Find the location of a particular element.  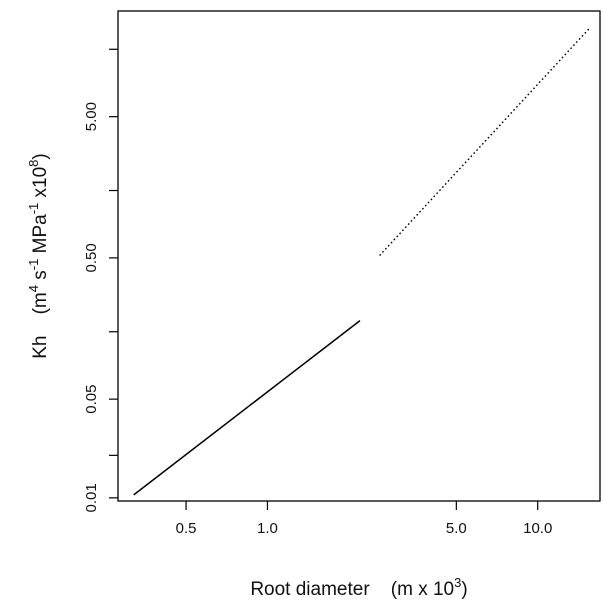

x-tick-label-2: 5.0 is located at coordinates (456, 528).